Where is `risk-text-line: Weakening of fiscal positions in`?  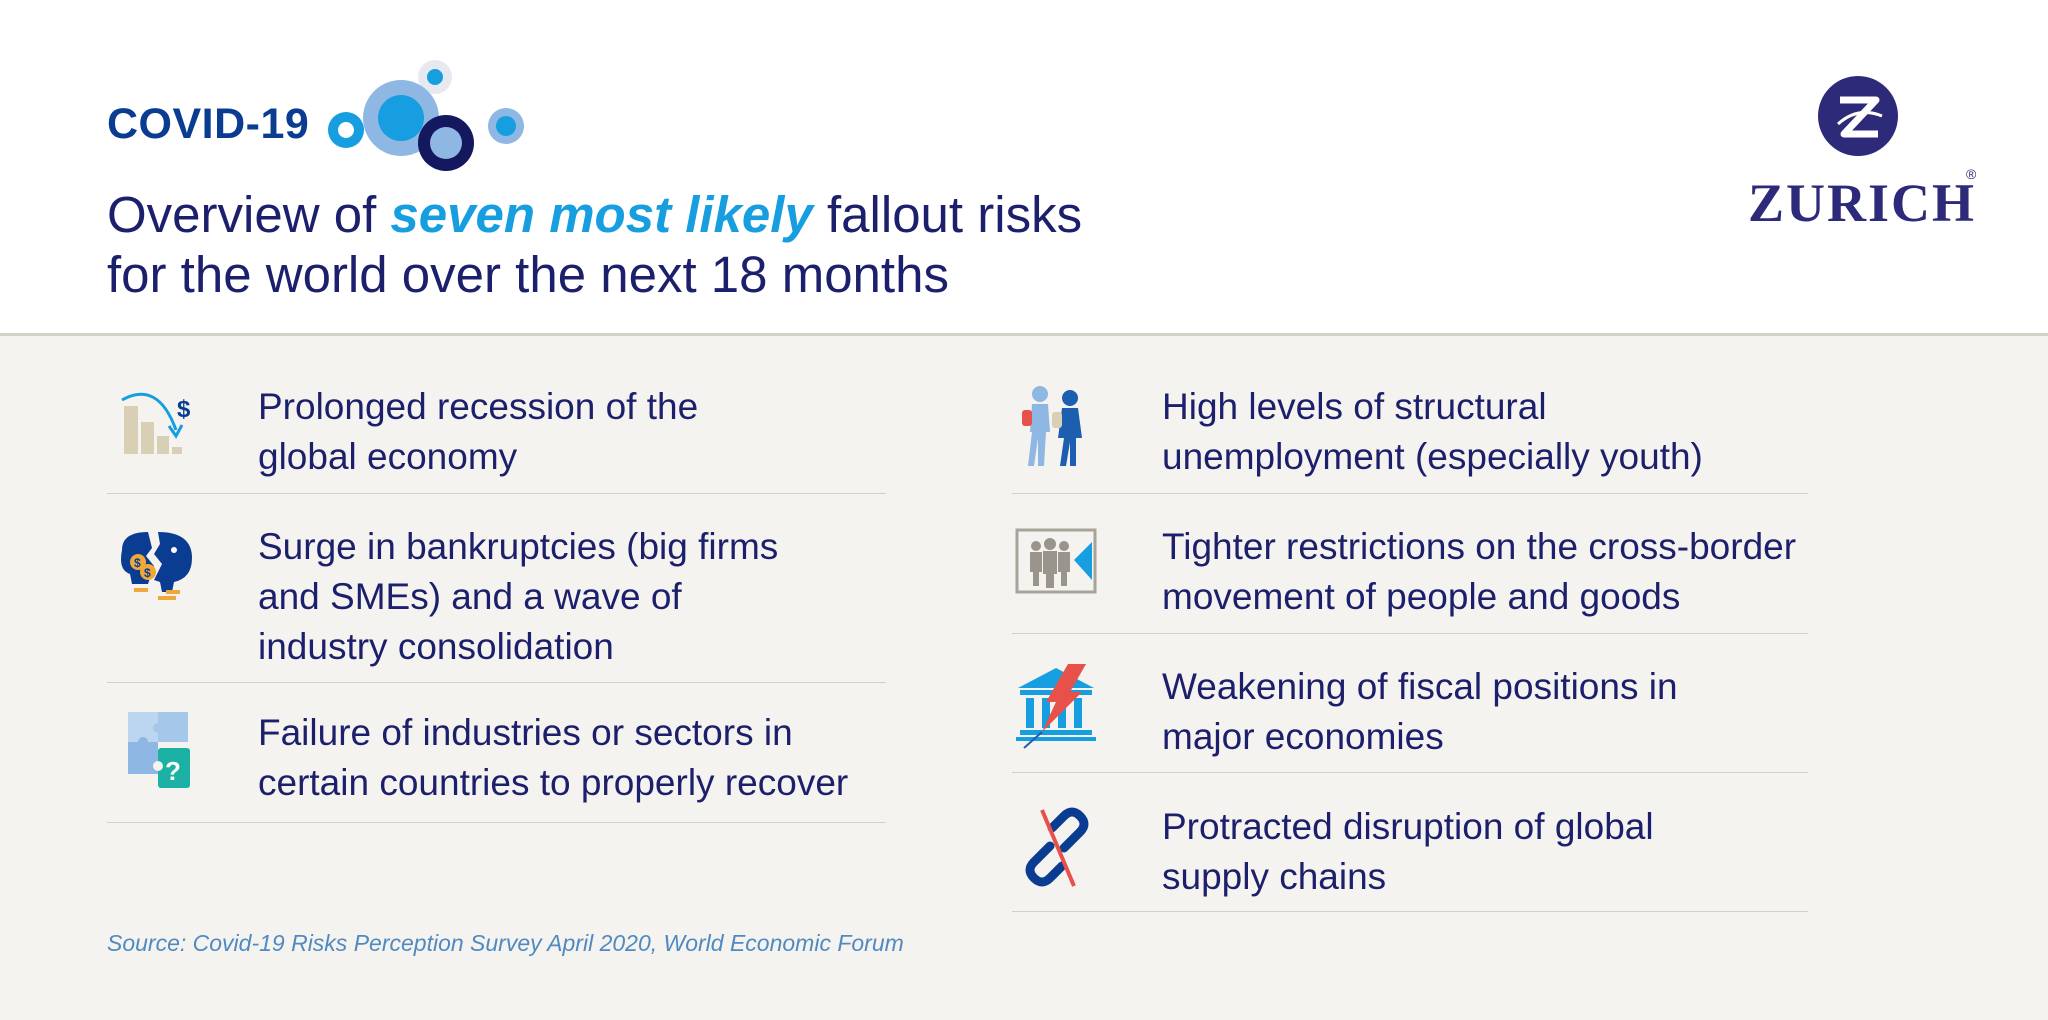 risk-text-line: Weakening of fiscal positions in is located at coordinates (1420, 686).